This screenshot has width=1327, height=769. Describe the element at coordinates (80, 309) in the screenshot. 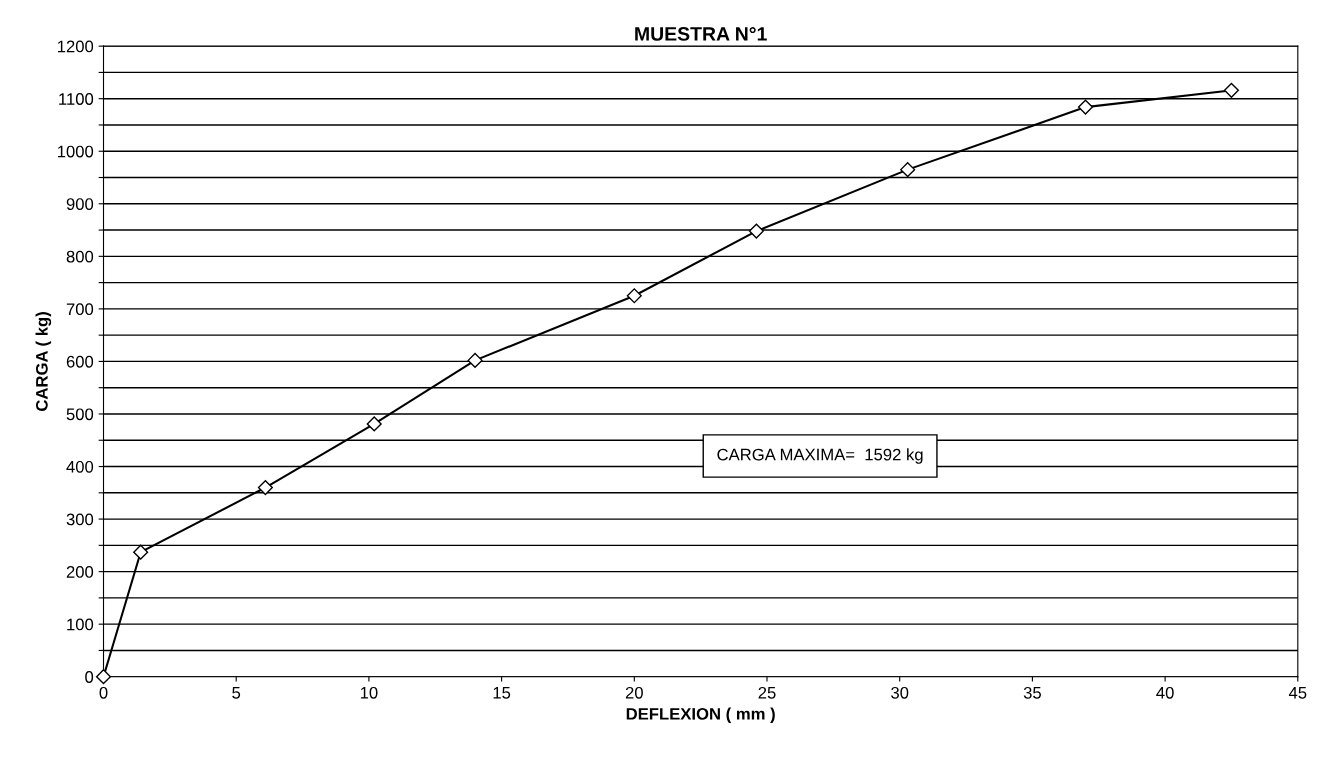

I see `y-tick-label: 700` at that location.